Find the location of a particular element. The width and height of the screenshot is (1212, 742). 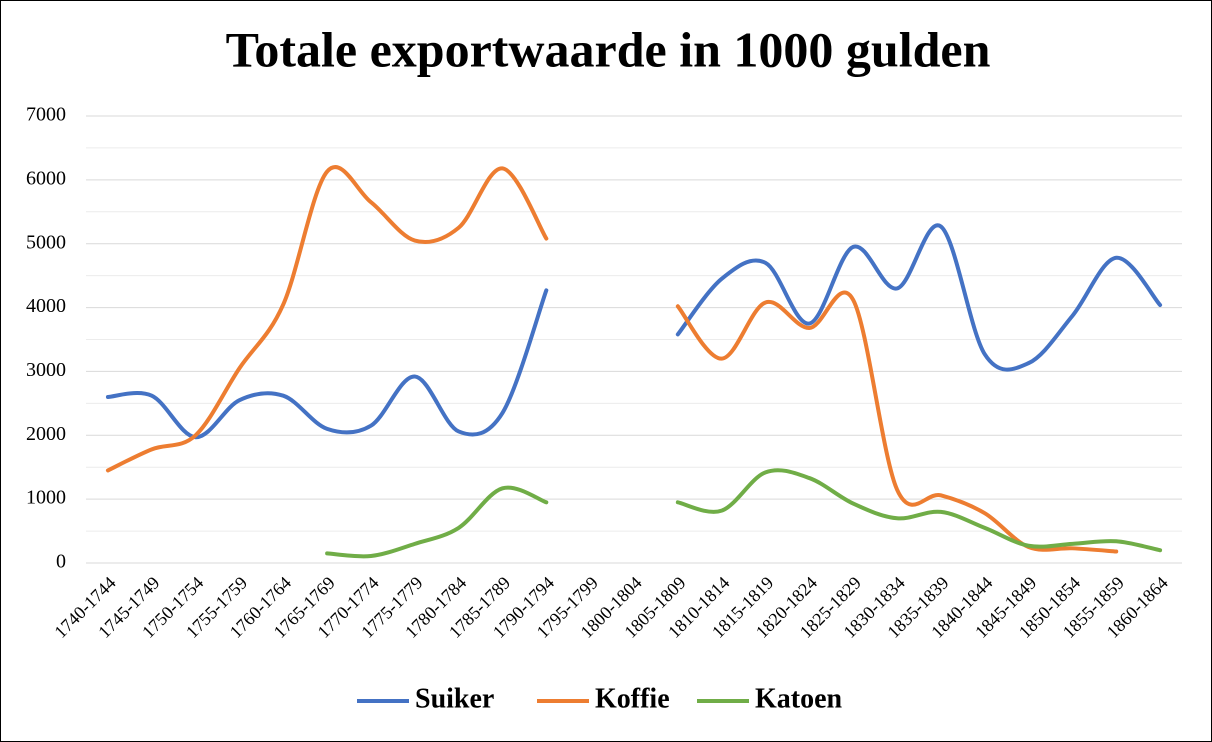

y-tick-label: 5000 is located at coordinates (46, 242).